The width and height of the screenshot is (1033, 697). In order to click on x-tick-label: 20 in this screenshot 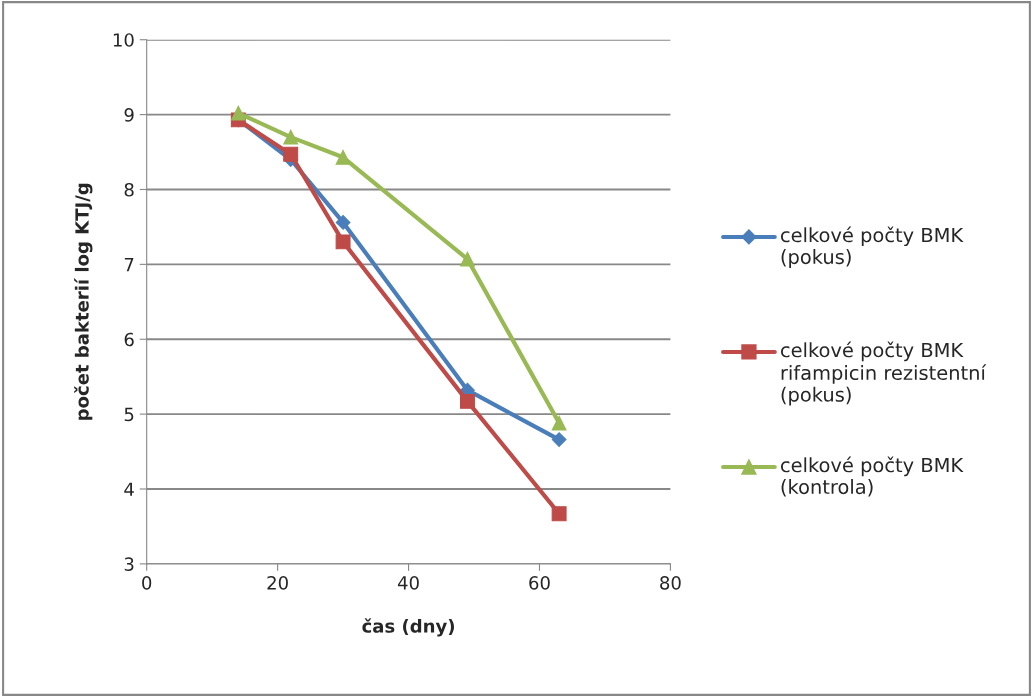, I will do `click(277, 583)`.